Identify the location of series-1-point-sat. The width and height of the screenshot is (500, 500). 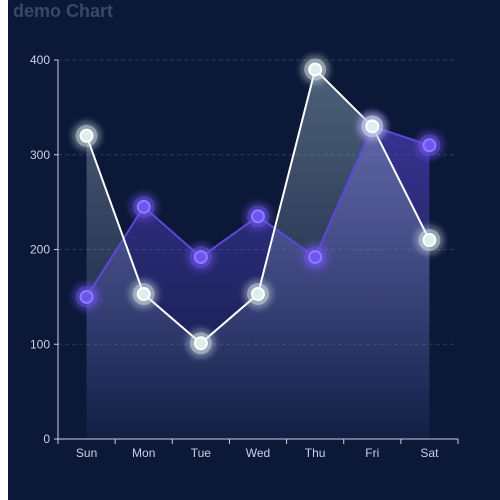
(429, 145).